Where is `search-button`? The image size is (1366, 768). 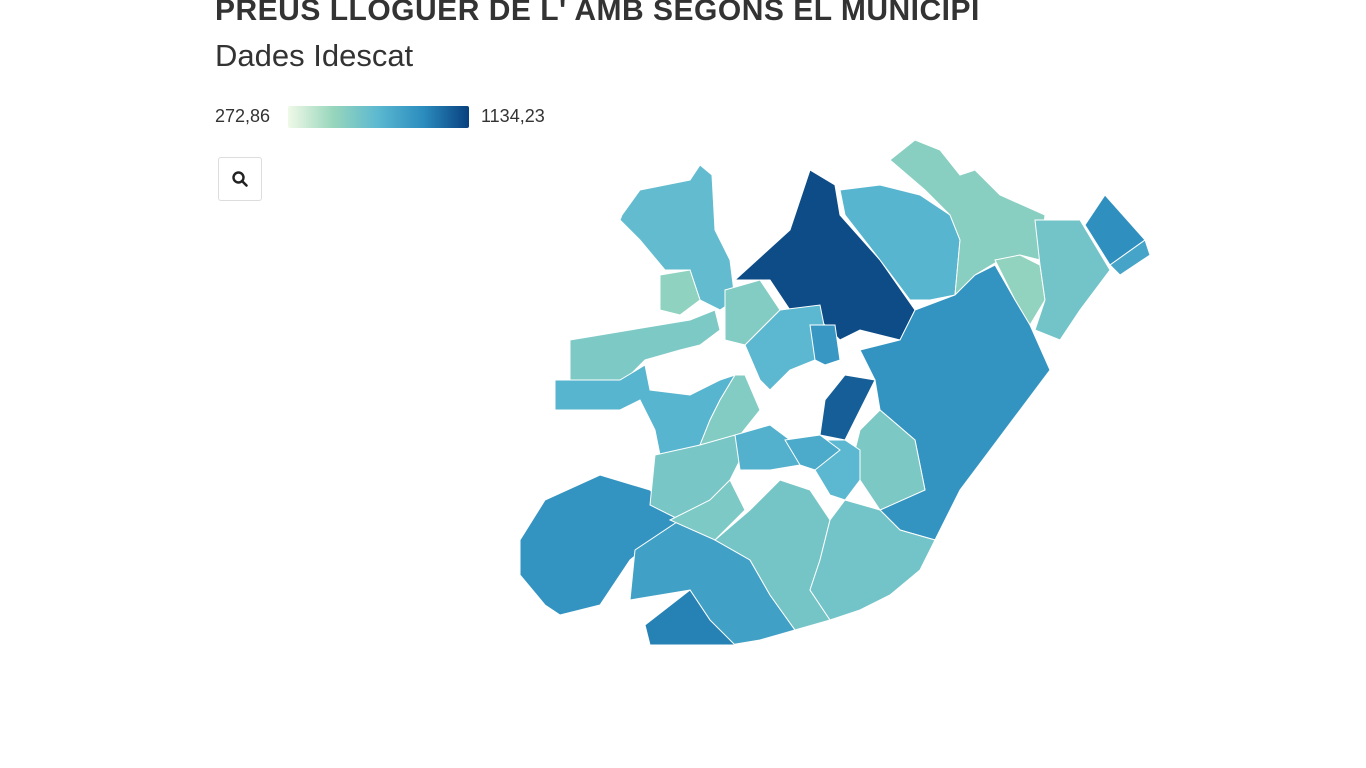
search-button is located at coordinates (240, 179).